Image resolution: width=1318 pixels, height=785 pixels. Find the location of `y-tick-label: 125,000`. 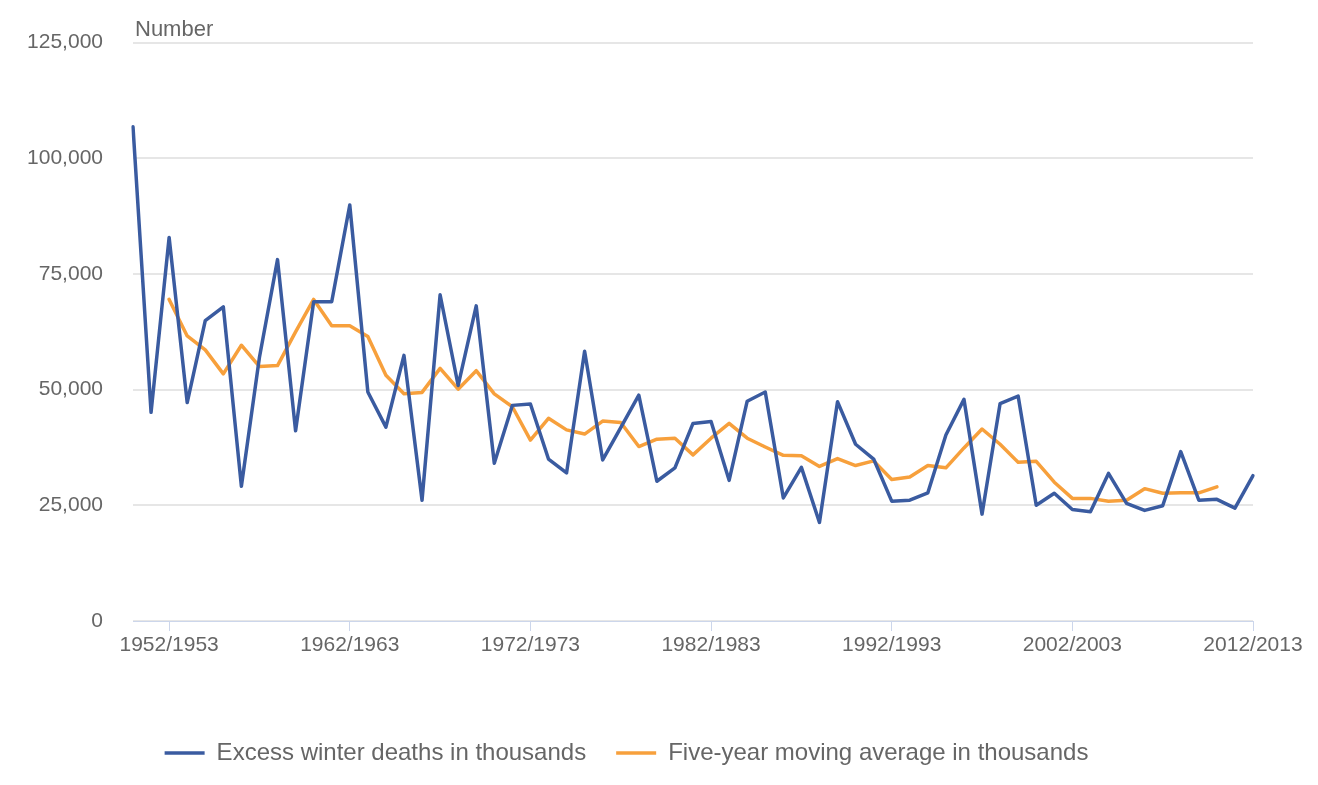

y-tick-label: 125,000 is located at coordinates (65, 41).